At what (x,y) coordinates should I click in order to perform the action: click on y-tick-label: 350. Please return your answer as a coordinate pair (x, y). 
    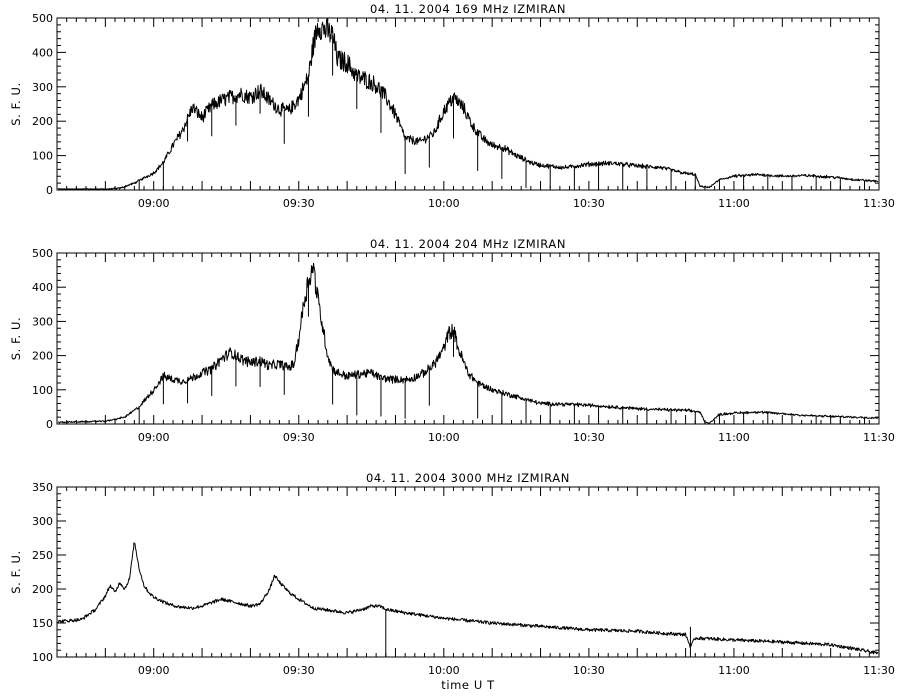
    Looking at the image, I should click on (42, 487).